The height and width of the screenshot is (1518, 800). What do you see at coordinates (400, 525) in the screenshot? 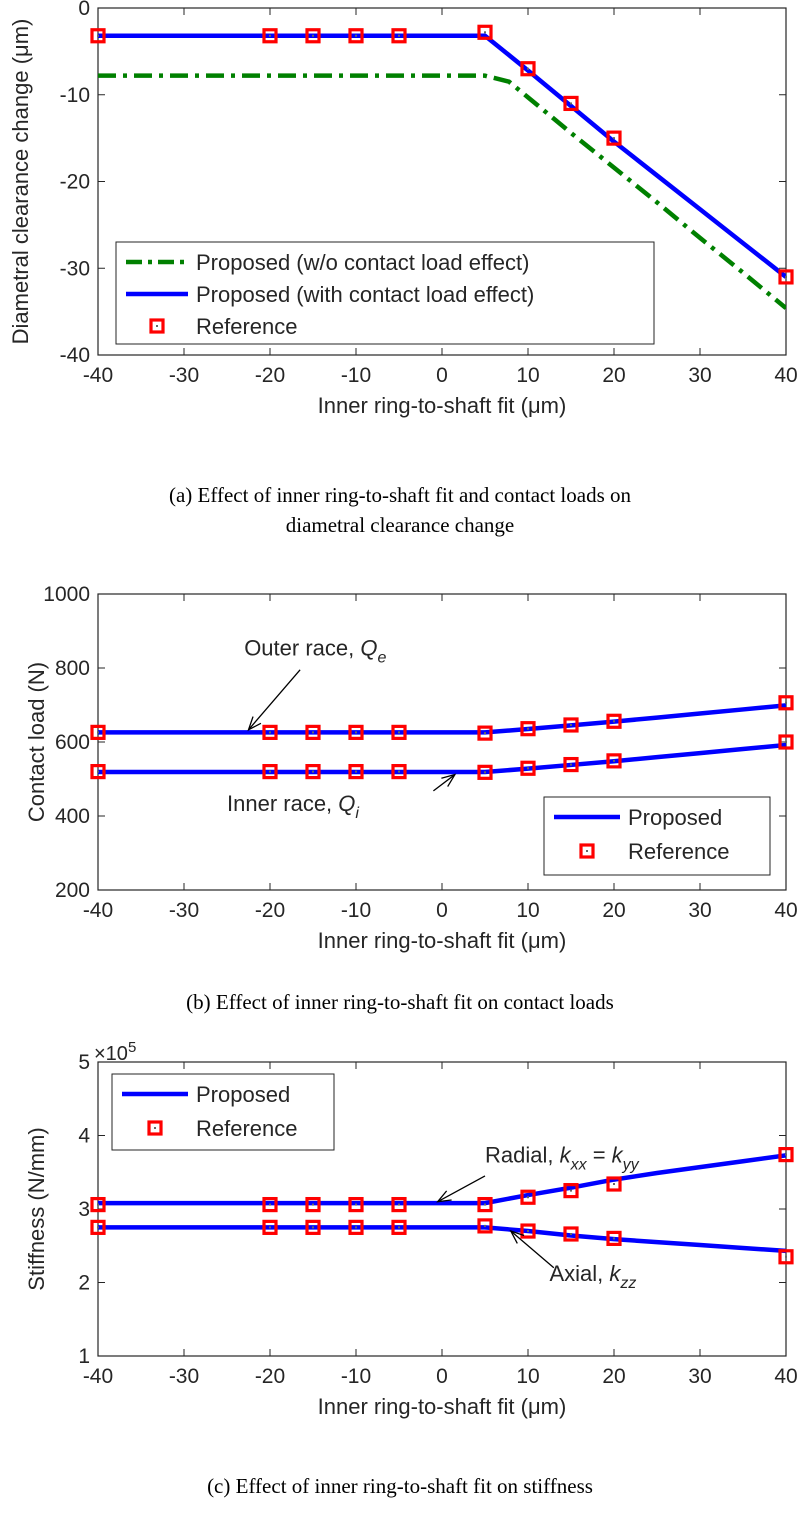
I see `caption-a-line-2: diametral clearance change` at bounding box center [400, 525].